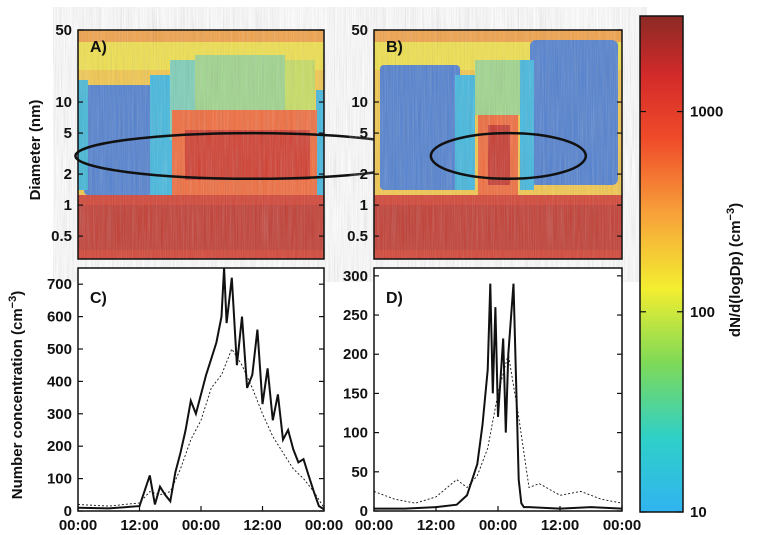 The width and height of the screenshot is (766, 535). I want to click on panel-c-frame, so click(201, 389).